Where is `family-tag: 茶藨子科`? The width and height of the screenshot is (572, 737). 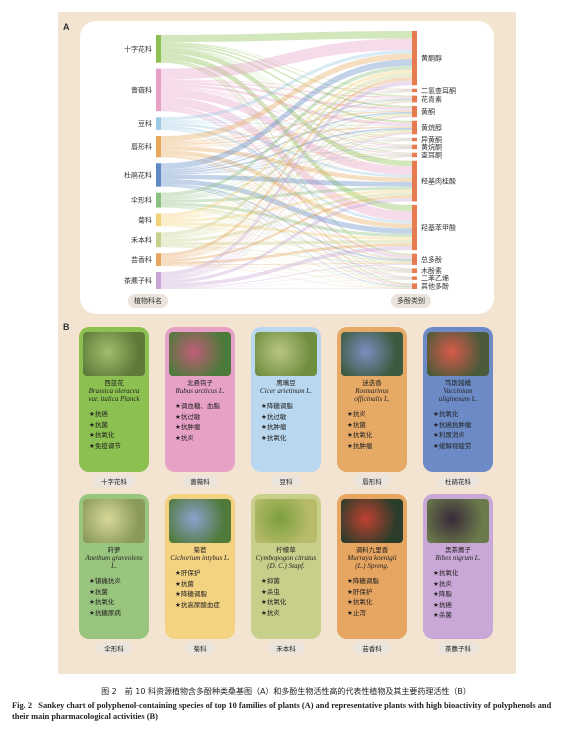
family-tag: 茶藨子科 is located at coordinates (458, 648).